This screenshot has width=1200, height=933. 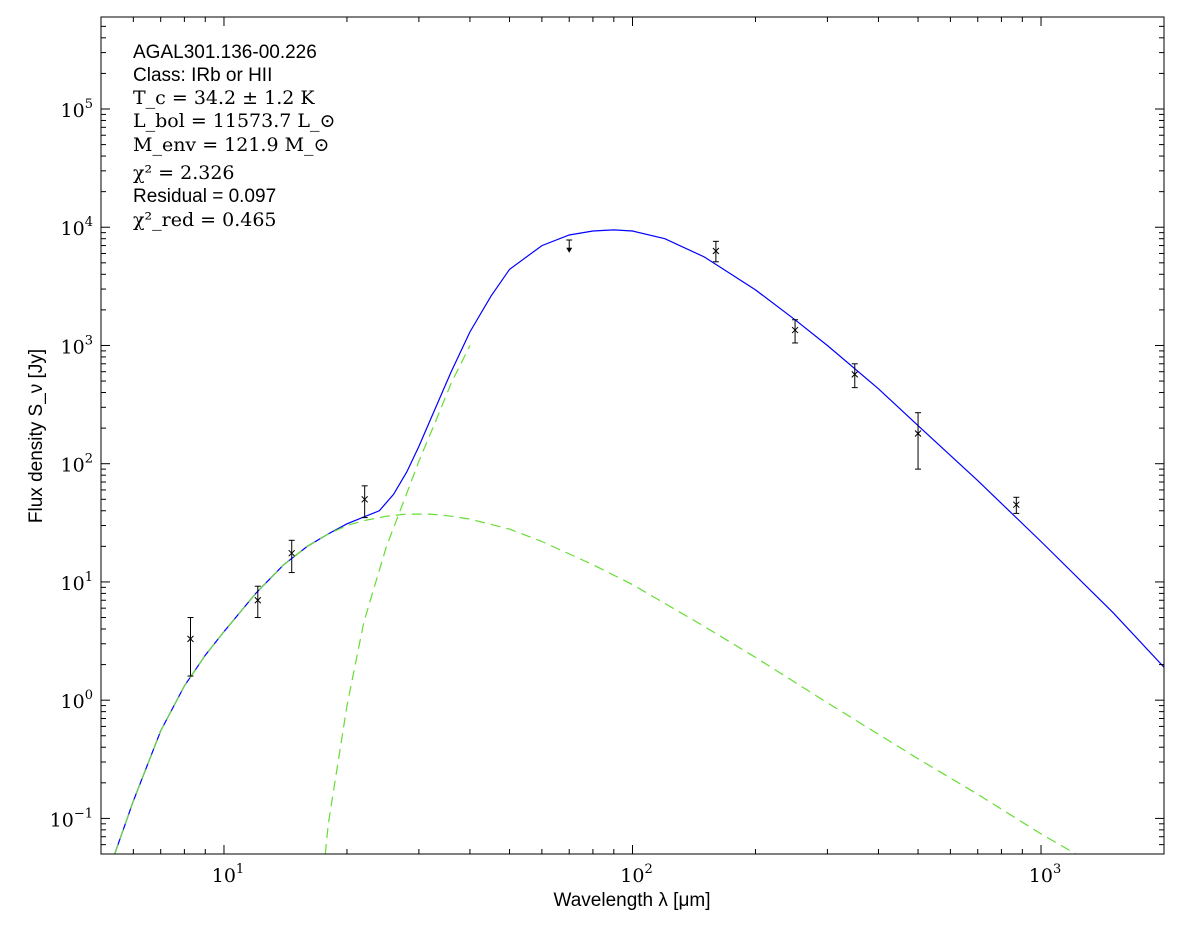 I want to click on reduced-chi-squared-label: χ²_red = 0.465, so click(x=205, y=220).